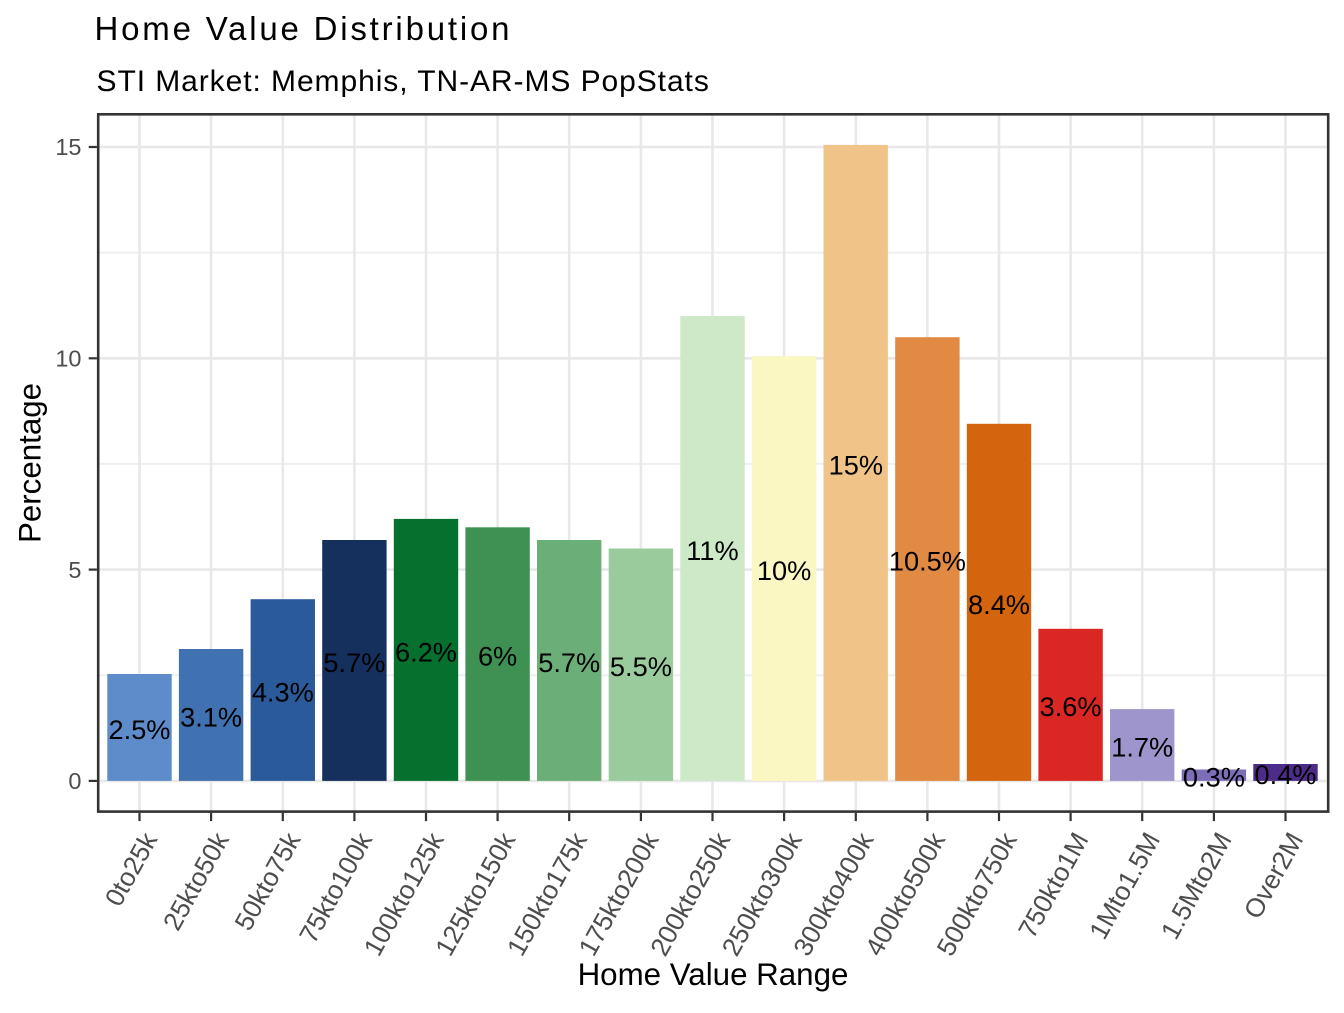 Image resolution: width=1344 pixels, height=1013 pixels. Describe the element at coordinates (68, 147) in the screenshot. I see `svg-text: 15` at that location.